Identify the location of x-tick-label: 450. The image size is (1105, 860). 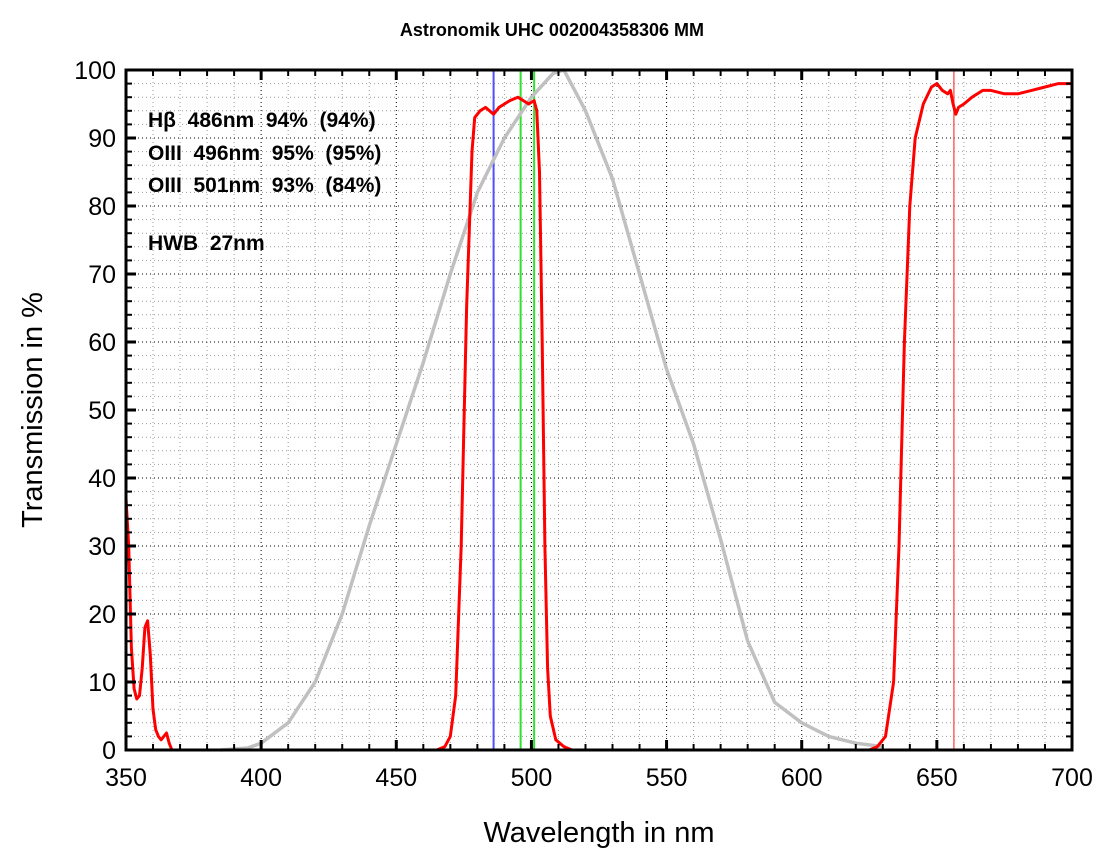
(396, 778).